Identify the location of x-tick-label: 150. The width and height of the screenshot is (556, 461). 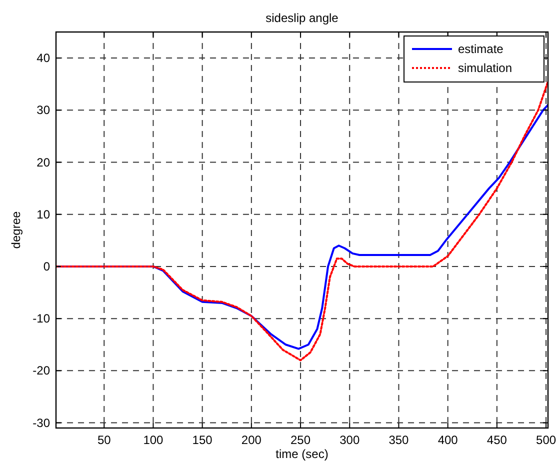
(202, 440).